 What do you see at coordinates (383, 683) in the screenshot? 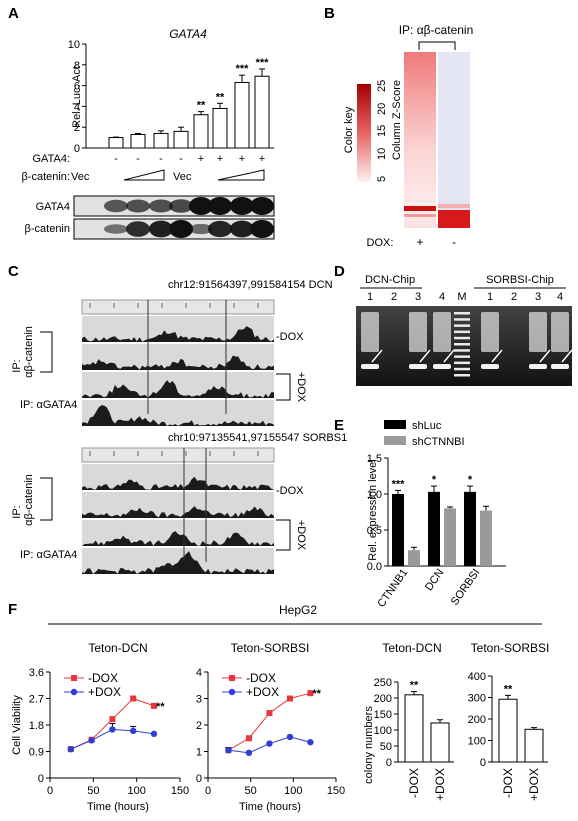
I see `f-bar-y-tick-label: 250` at bounding box center [383, 683].